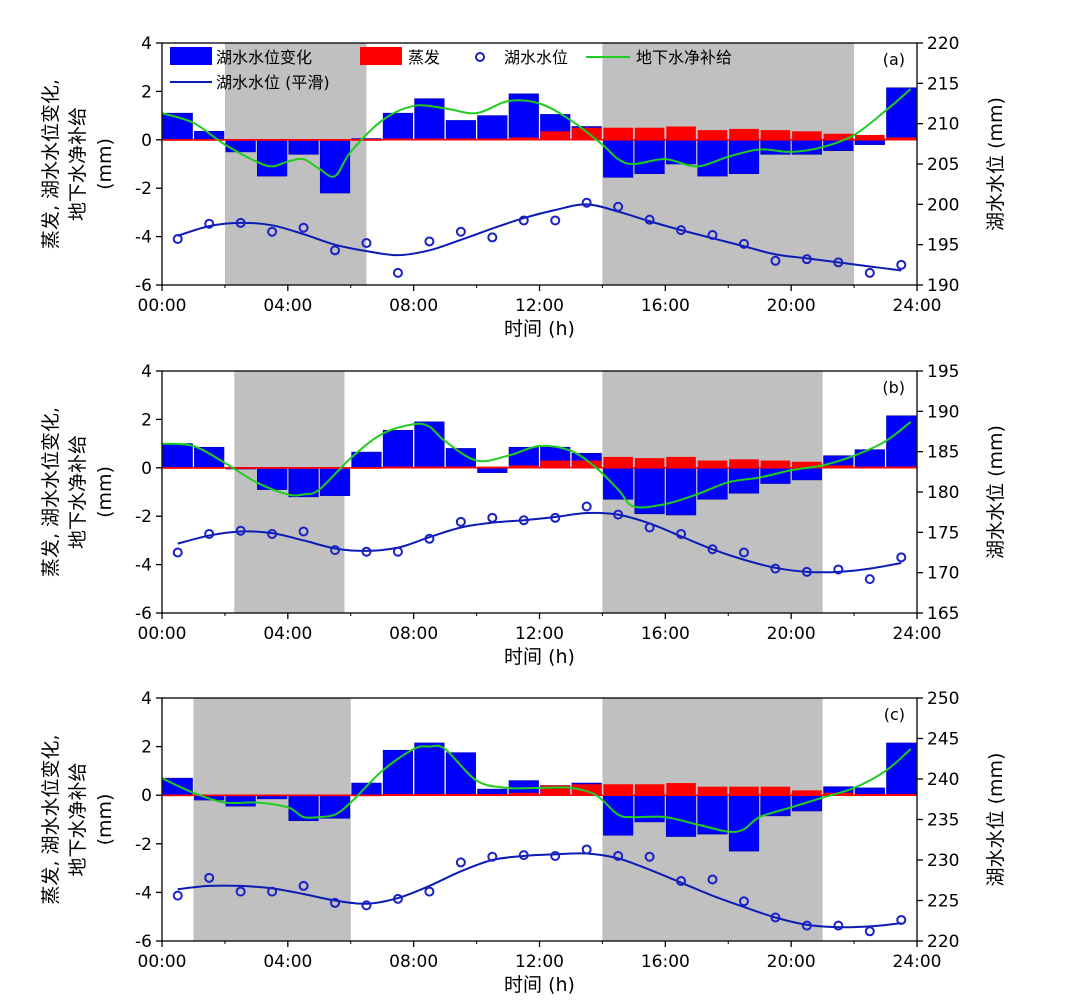 The width and height of the screenshot is (1080, 1003). What do you see at coordinates (894, 59) in the screenshot?
I see `panel-label: (a)` at bounding box center [894, 59].